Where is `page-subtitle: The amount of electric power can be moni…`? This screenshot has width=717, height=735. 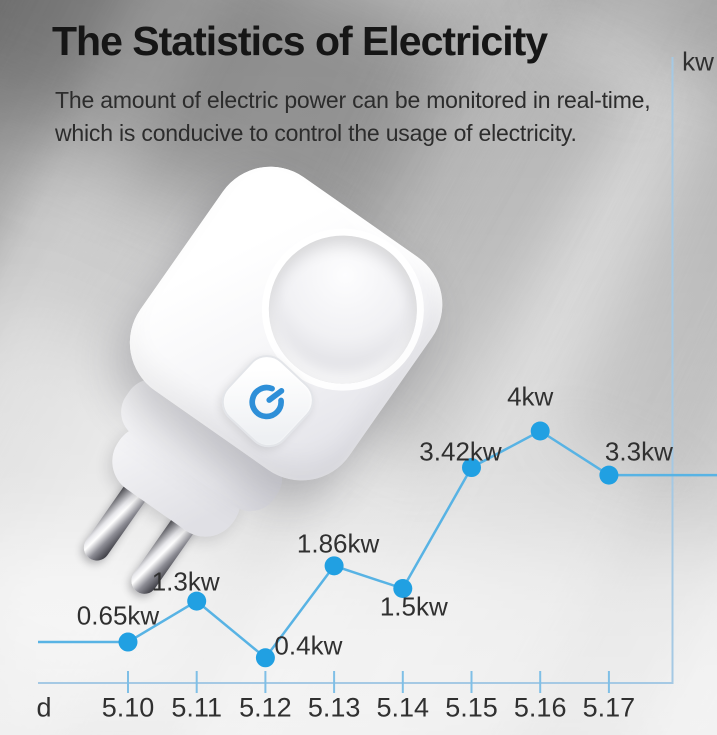
page-subtitle: The amount of electric power can be moni… is located at coordinates (353, 117).